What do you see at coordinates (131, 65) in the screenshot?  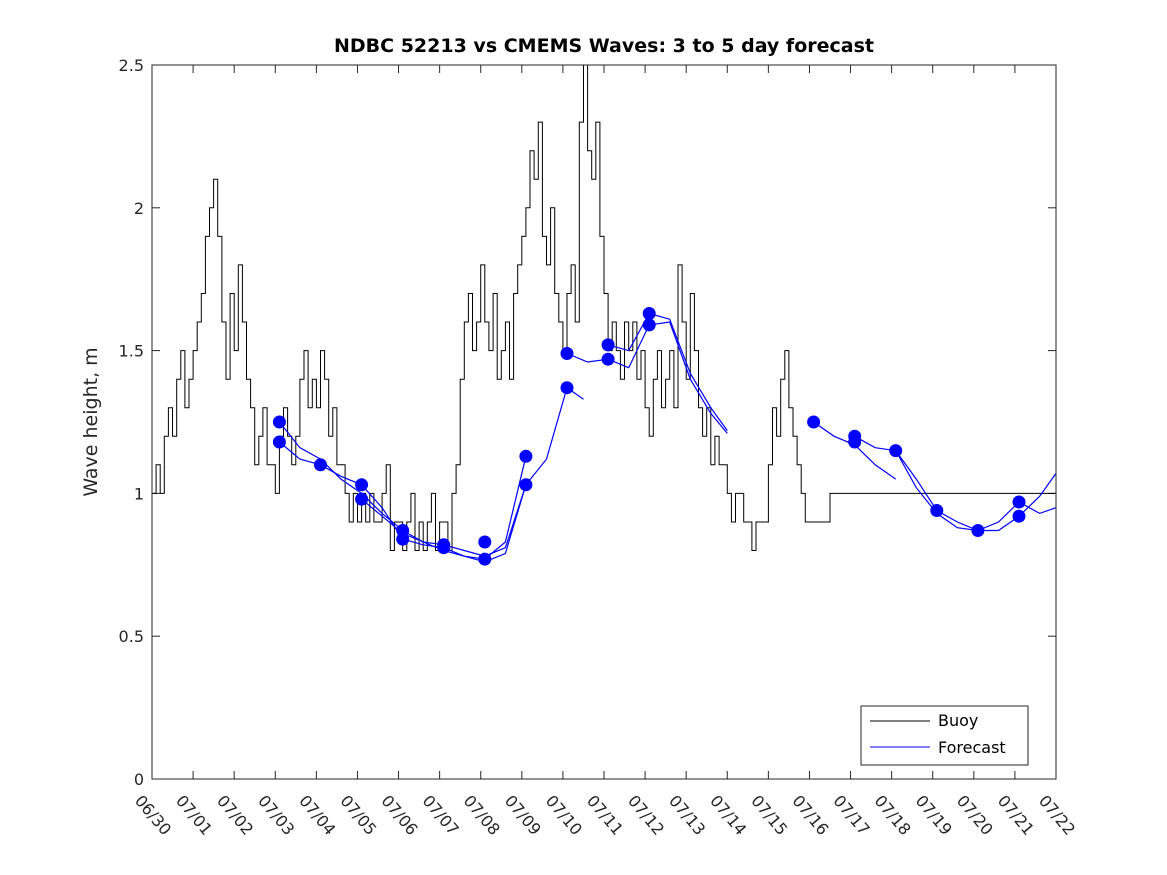 I see `y-tick-label: 2.5` at bounding box center [131, 65].